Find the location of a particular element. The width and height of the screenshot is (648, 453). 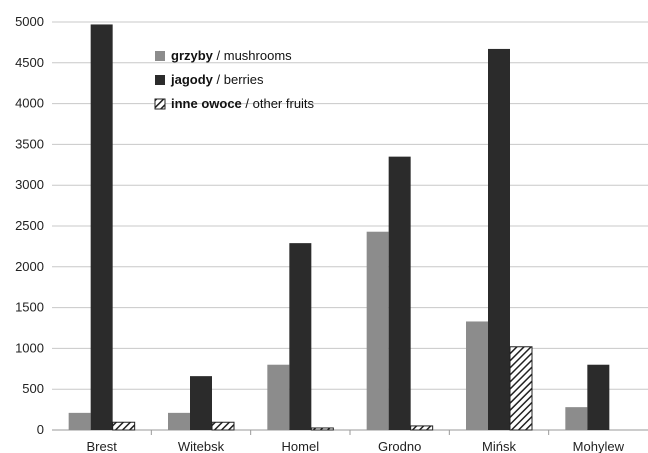

legend-label-rest: / other fruits is located at coordinates (278, 103).